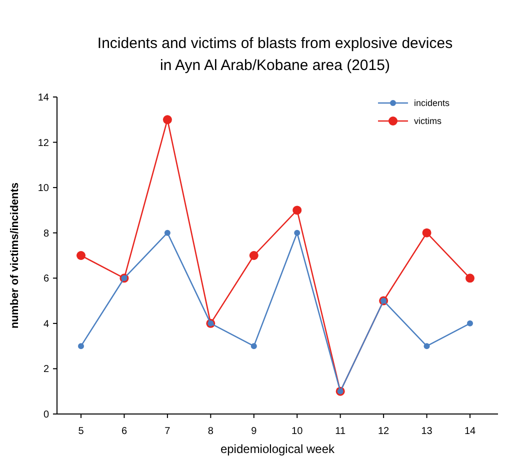  What do you see at coordinates (384, 431) in the screenshot?
I see `x-tick-label: 12` at bounding box center [384, 431].